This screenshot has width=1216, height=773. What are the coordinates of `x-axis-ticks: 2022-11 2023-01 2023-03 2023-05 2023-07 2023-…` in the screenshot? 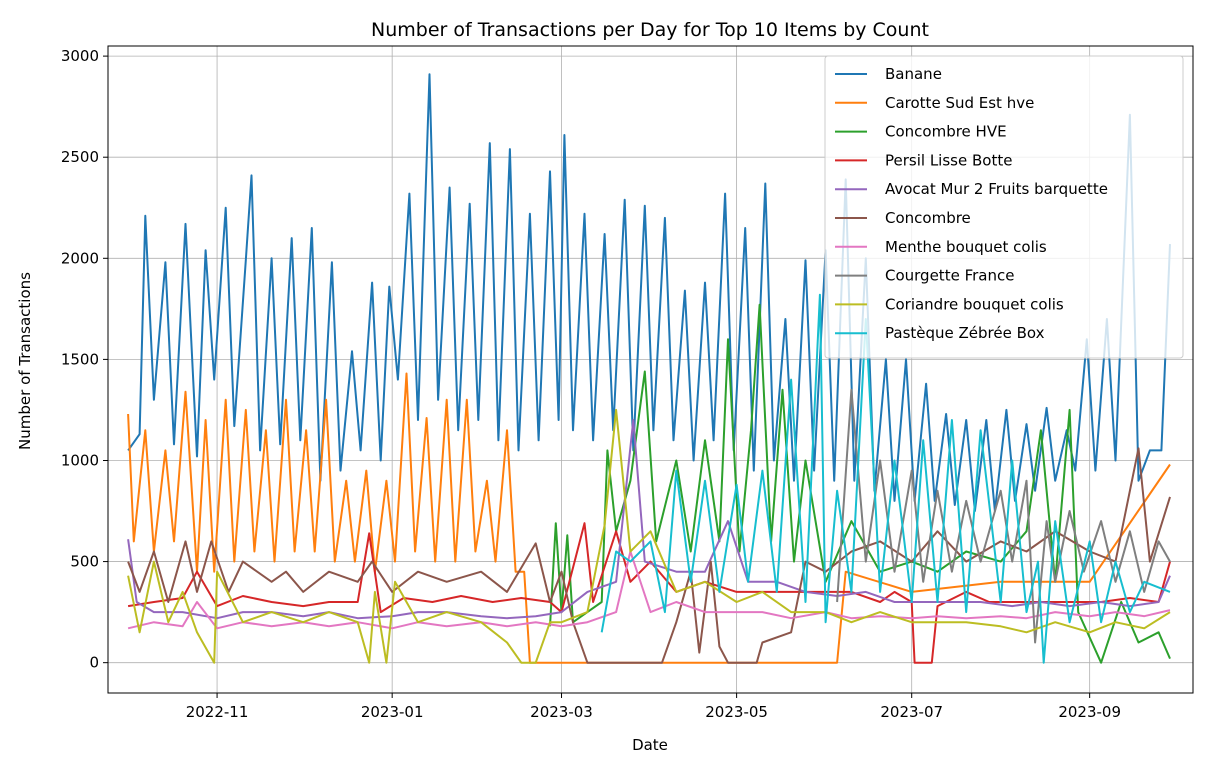 It's located at (653, 707).